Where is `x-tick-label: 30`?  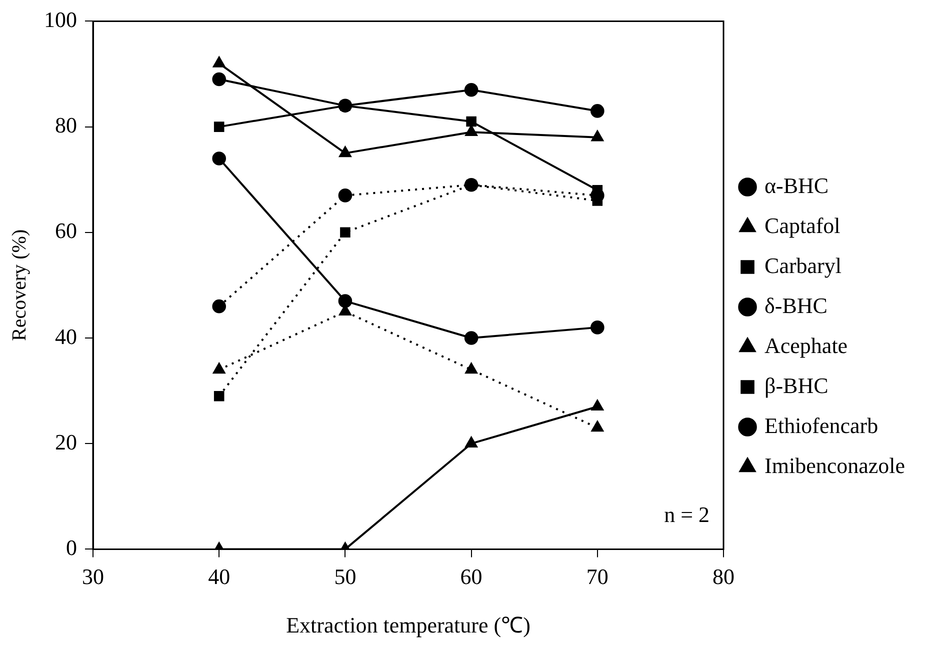
x-tick-label: 30 is located at coordinates (93, 577).